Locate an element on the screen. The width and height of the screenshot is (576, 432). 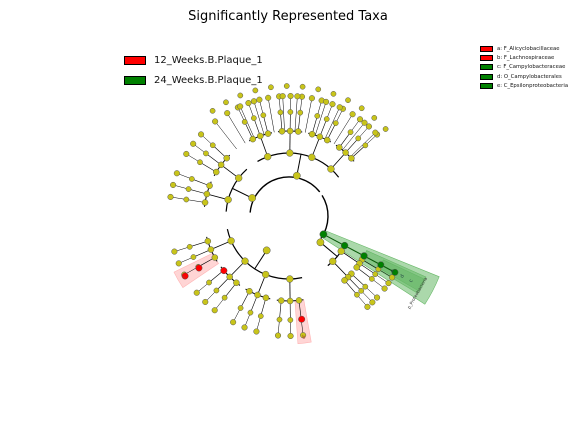
taxa-swatch-a is located at coordinates (486, 48).